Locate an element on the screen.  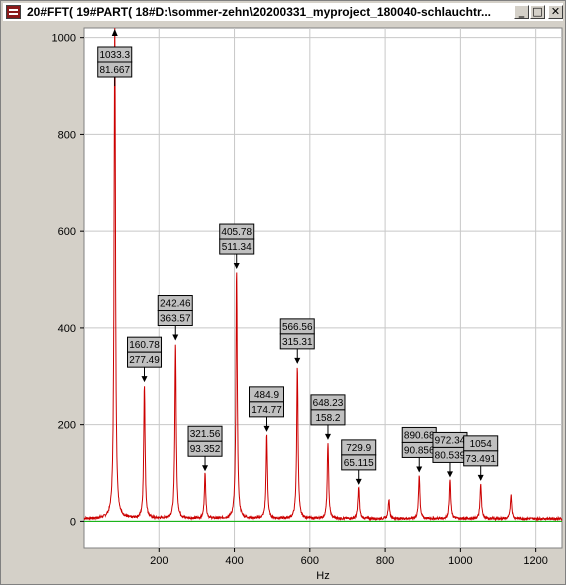
x-tick-label: 600 is located at coordinates (310, 561).